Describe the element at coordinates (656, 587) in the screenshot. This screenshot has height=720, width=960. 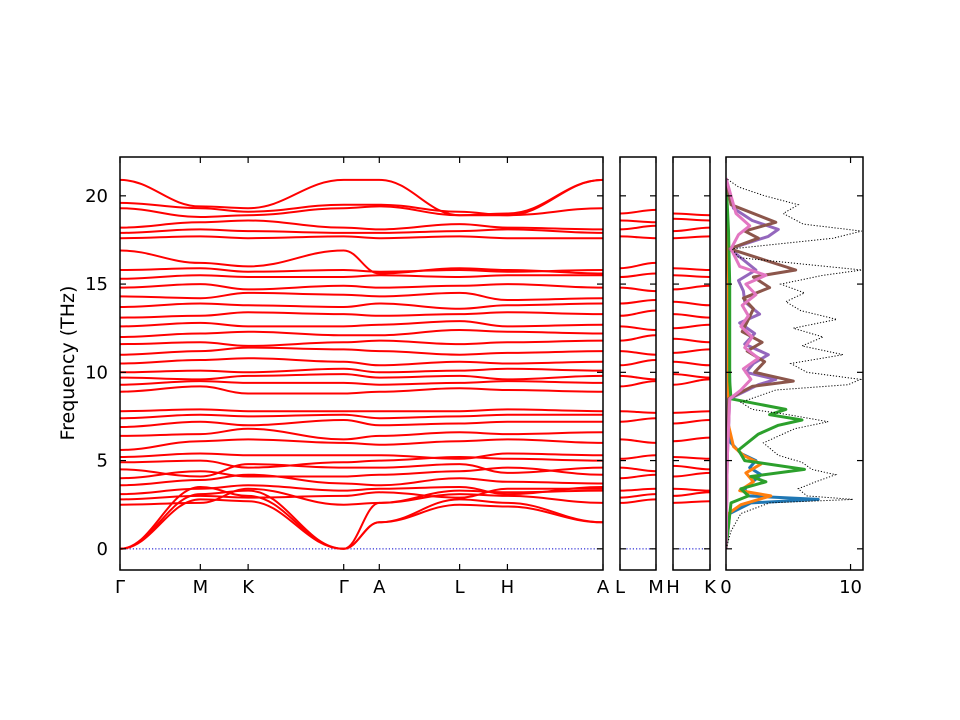
I see `x-tick-label: M` at that location.